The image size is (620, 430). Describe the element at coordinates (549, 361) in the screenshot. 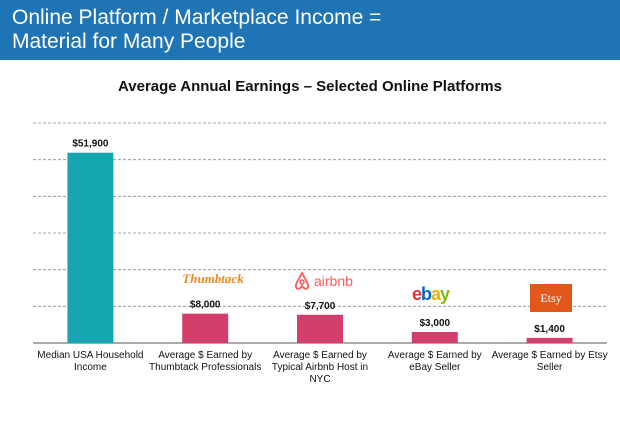

I see `category-label-4: Average $ Earned by Etsy Seller` at that location.